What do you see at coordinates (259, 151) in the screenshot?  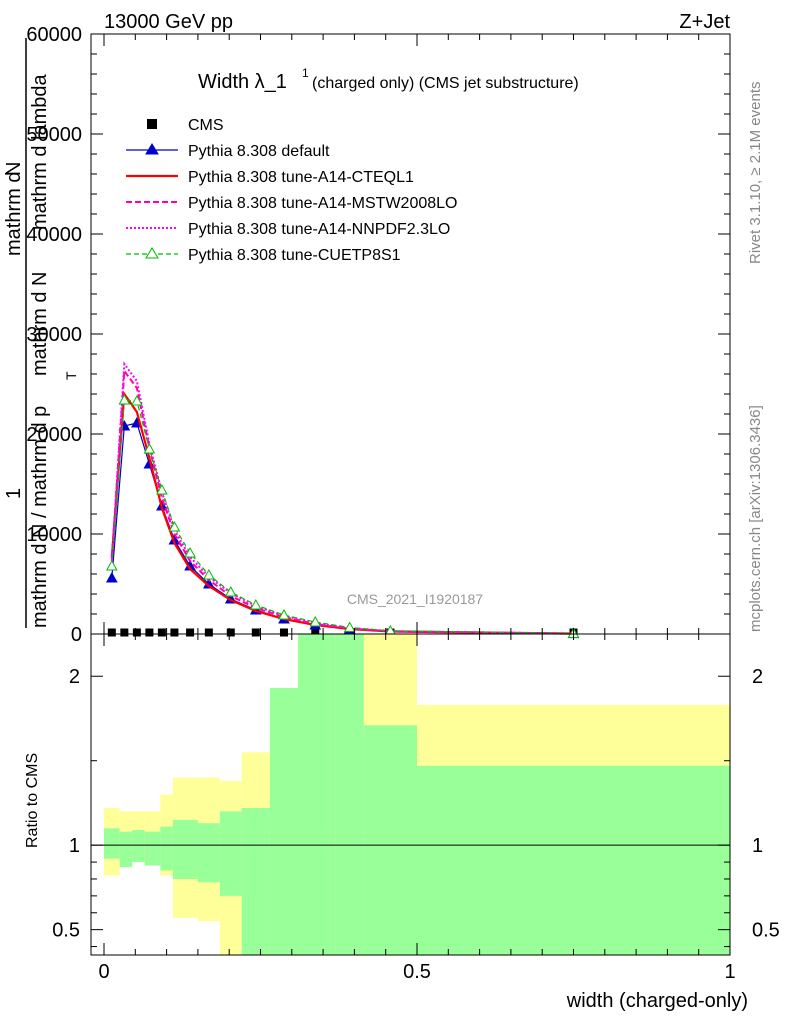 I see `legend-label: Pythia 8.308 default` at bounding box center [259, 151].